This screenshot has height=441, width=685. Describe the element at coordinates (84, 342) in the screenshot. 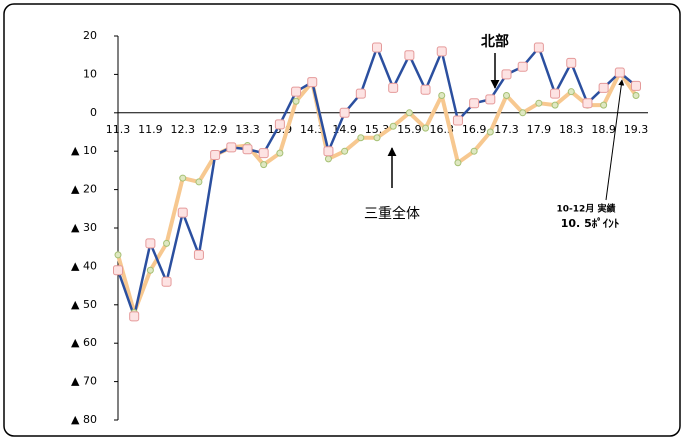

I see `y-tick-label: ▲ 60` at that location.